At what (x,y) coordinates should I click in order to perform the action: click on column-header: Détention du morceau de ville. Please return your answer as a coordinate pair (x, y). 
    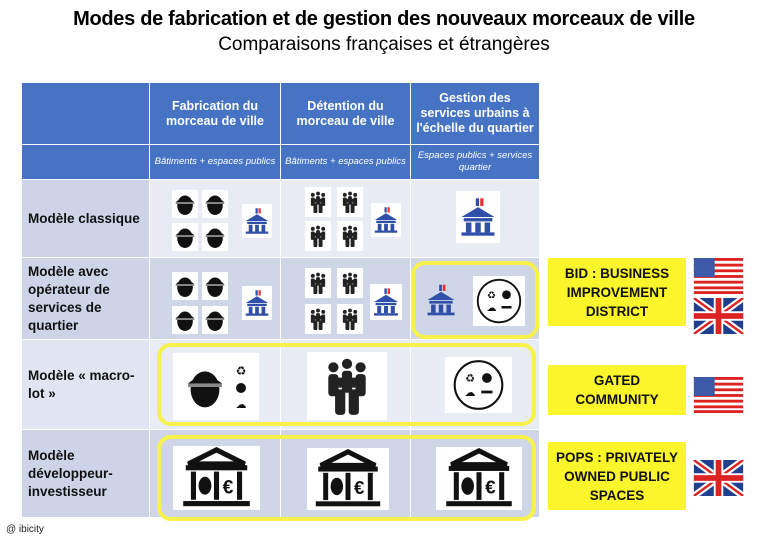
    Looking at the image, I should click on (346, 114).